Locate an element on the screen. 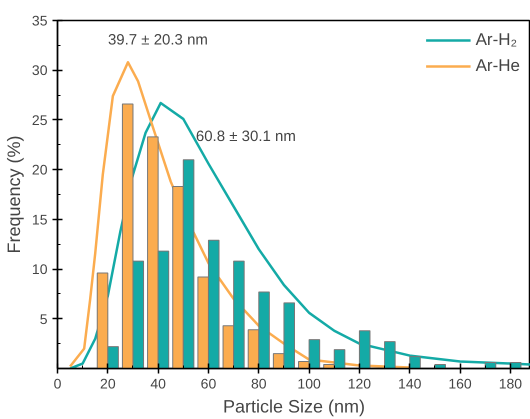 The image size is (530, 419). x-tick-label: 40 is located at coordinates (158, 384).